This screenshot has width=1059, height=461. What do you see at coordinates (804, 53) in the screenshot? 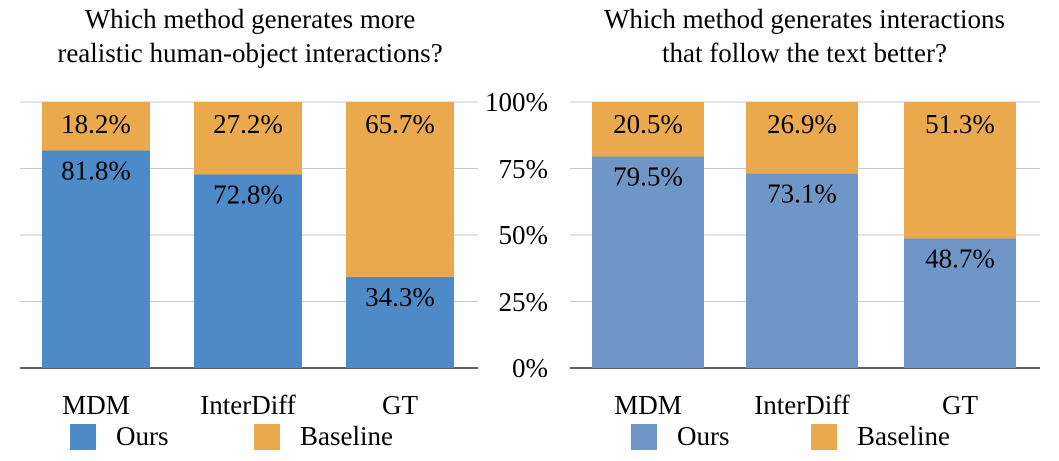
I see `chart-title-right-line-2: that follow the text better?` at bounding box center [804, 53].